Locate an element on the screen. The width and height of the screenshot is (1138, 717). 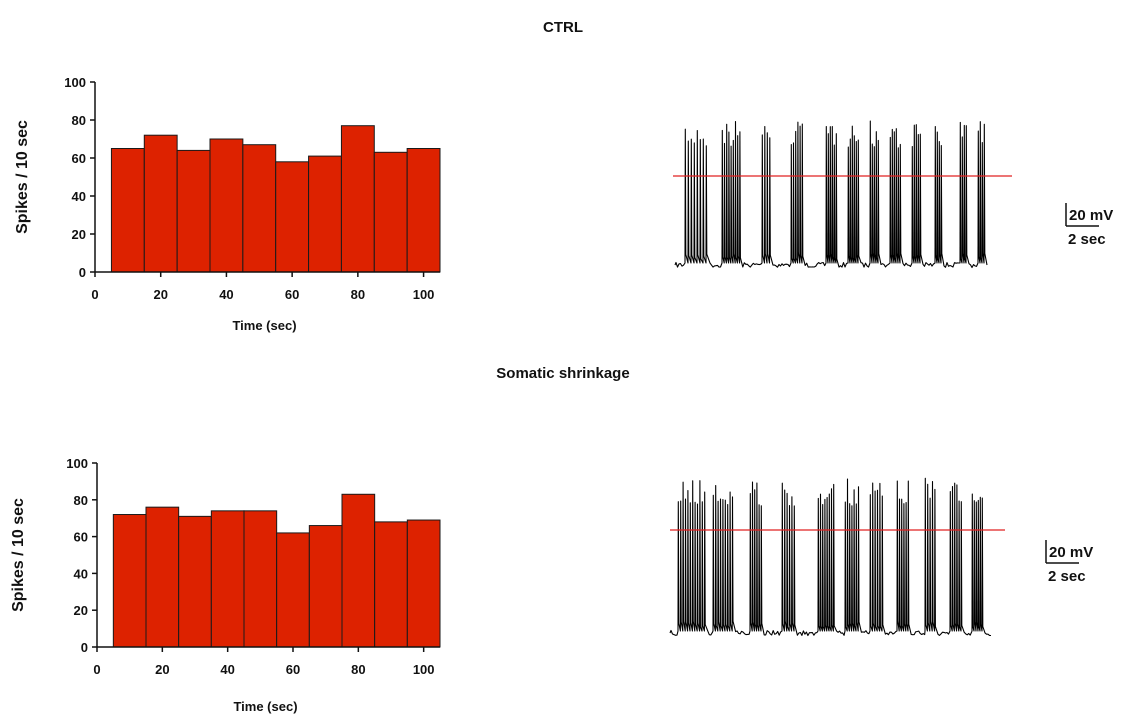
voltage-trace-somatic-shrinkage is located at coordinates (837, 557).